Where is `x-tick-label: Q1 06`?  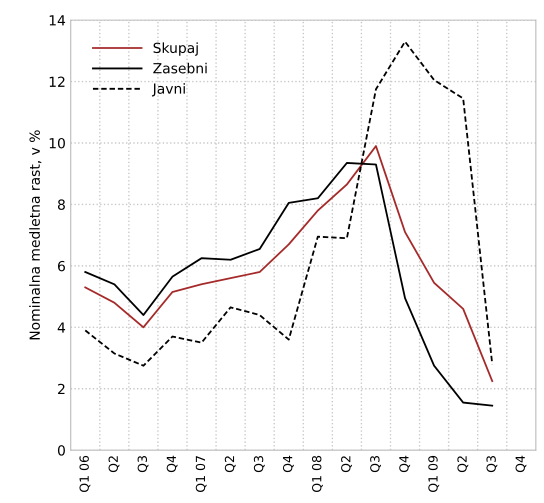 x-tick-label: Q1 06 is located at coordinates (84, 474).